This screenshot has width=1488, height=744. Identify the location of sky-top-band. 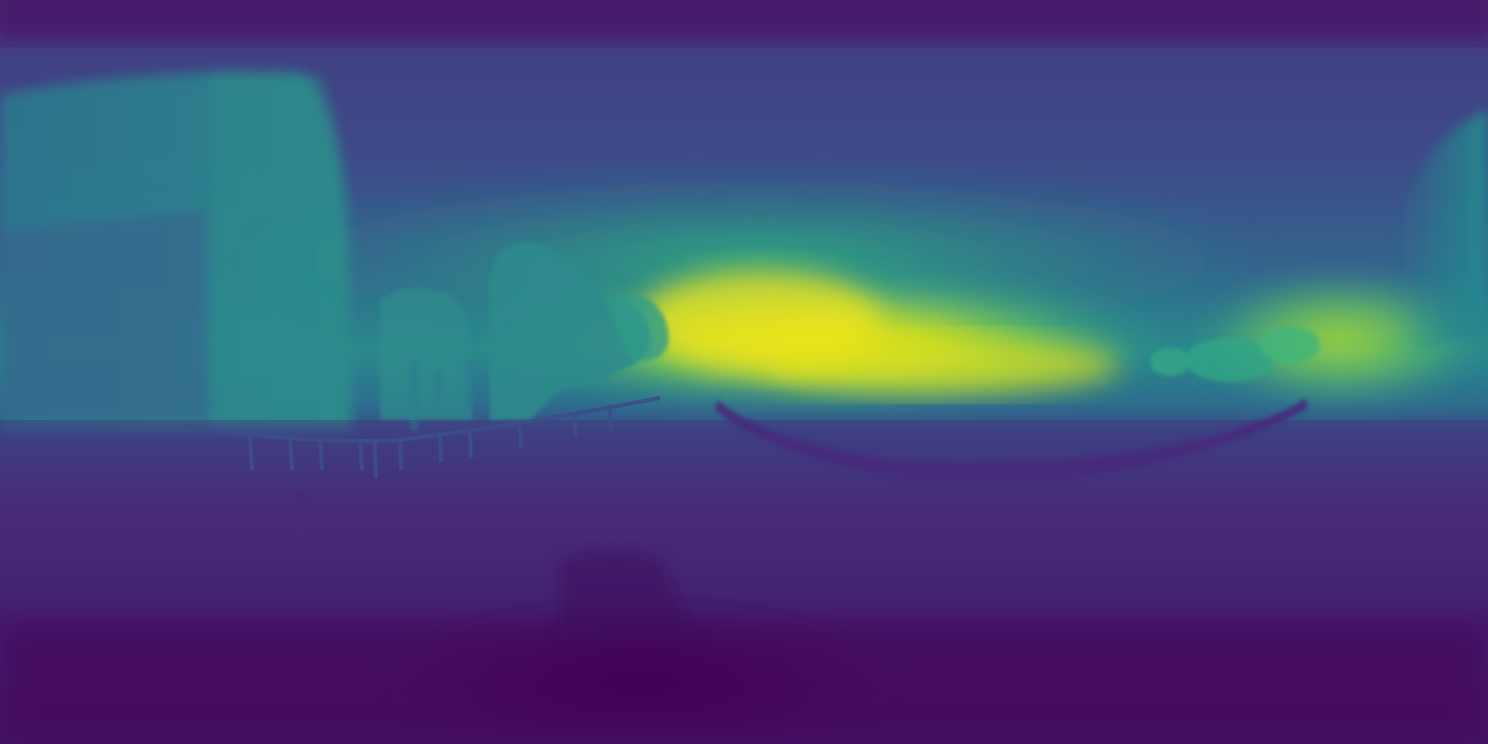
(744, 20).